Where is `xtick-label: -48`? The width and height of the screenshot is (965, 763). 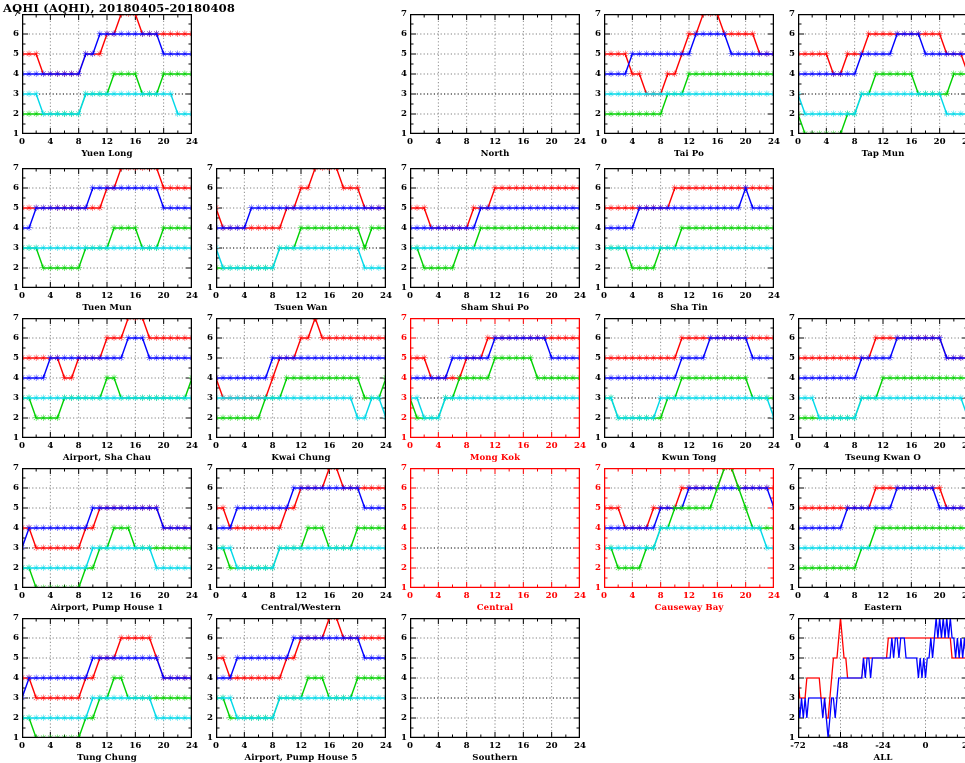 xtick-label: -48 is located at coordinates (840, 746).